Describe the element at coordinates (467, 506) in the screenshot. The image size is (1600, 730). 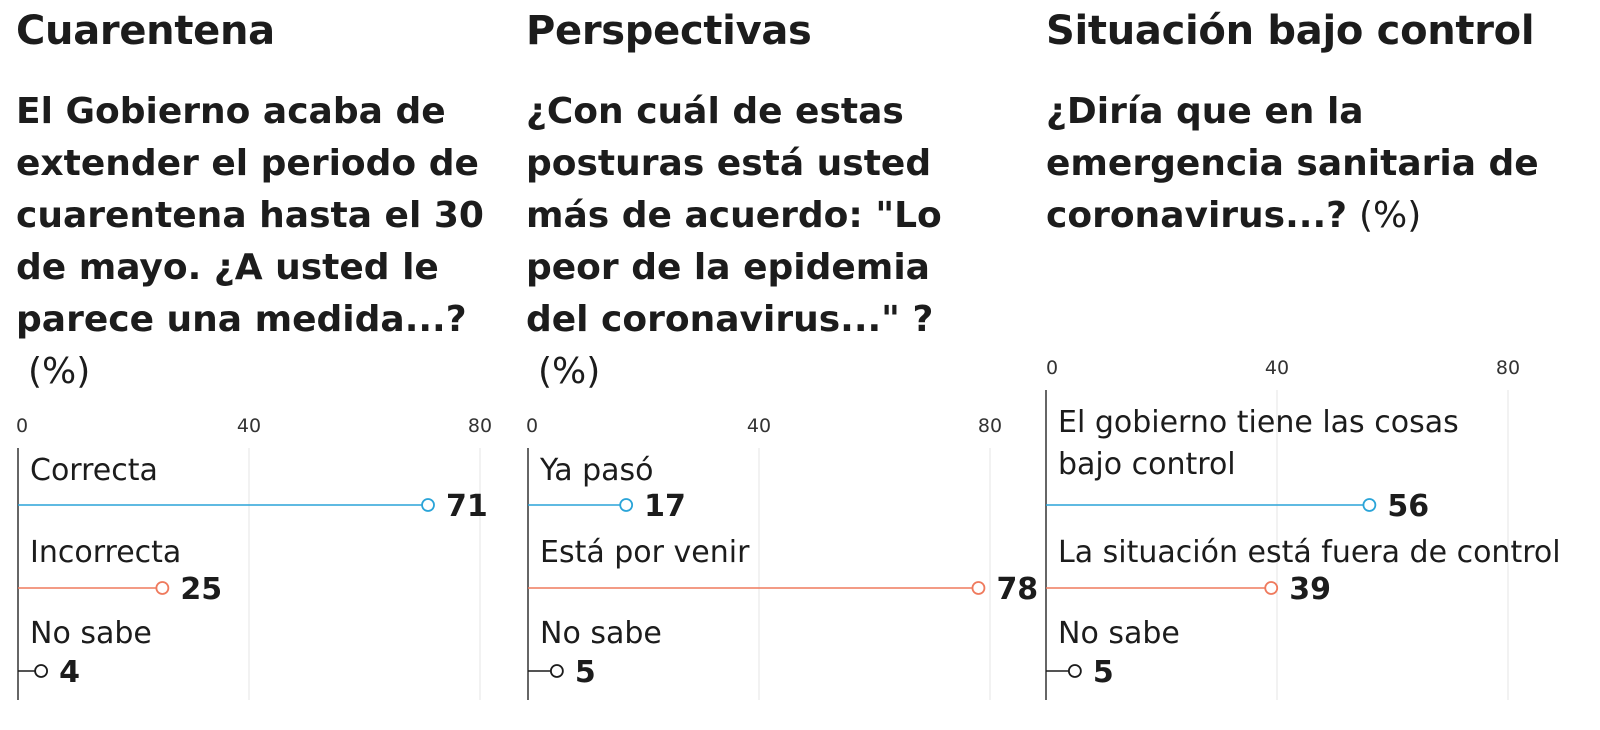
I see `value-label: 71` at that location.